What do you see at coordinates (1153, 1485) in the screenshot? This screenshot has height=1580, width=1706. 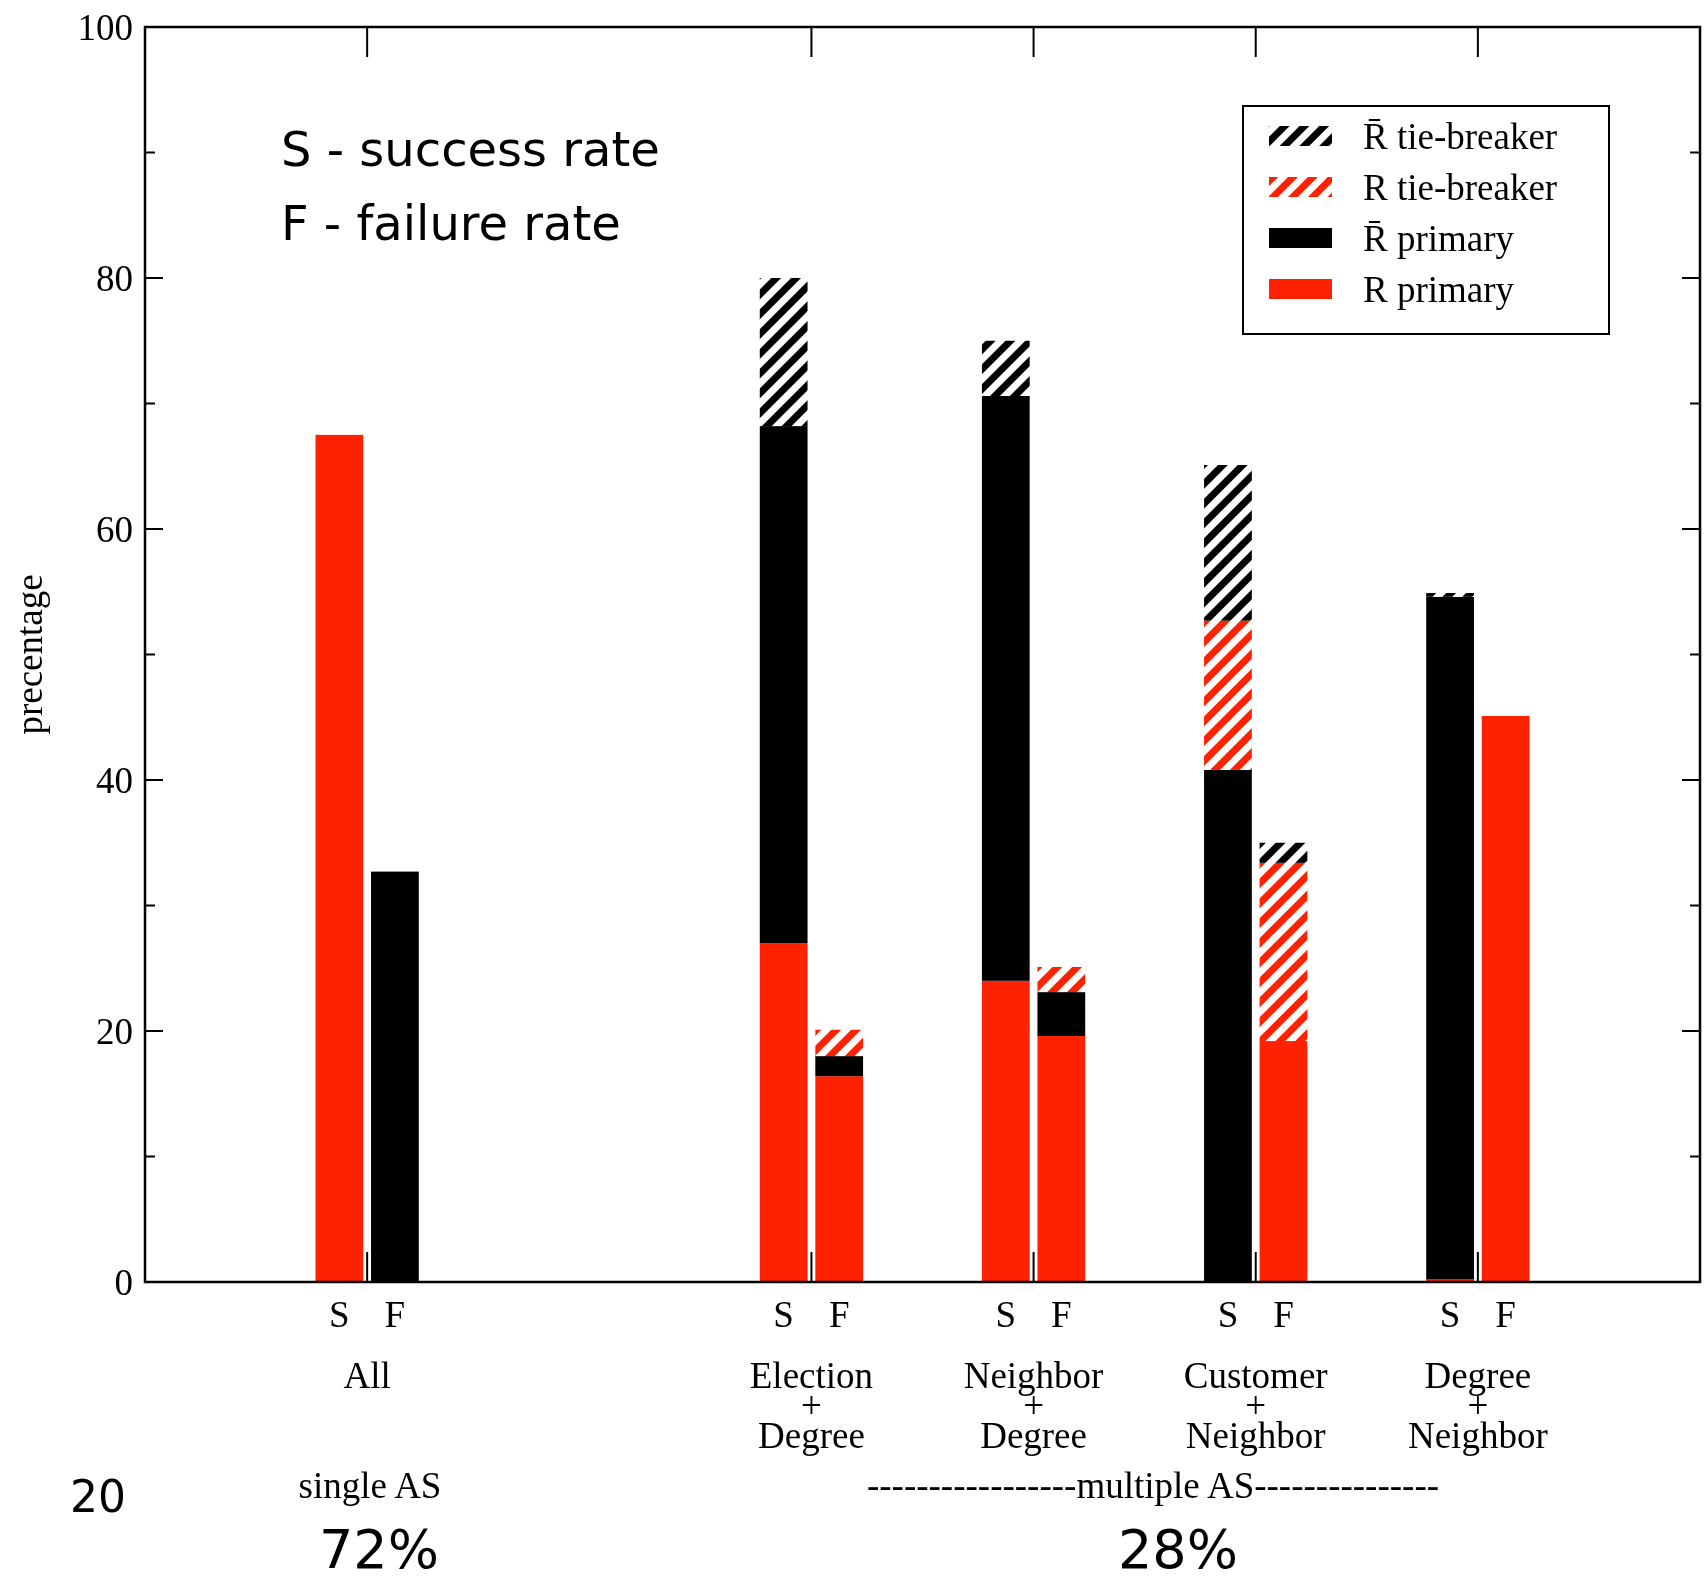 I see `text: -----------------multiple AS---------------` at bounding box center [1153, 1485].